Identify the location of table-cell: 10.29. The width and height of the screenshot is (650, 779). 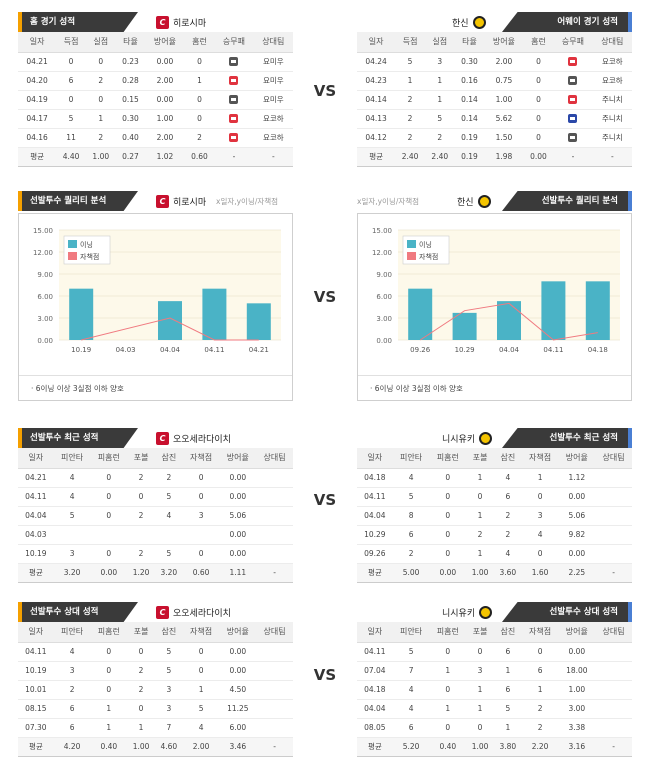
(375, 535).